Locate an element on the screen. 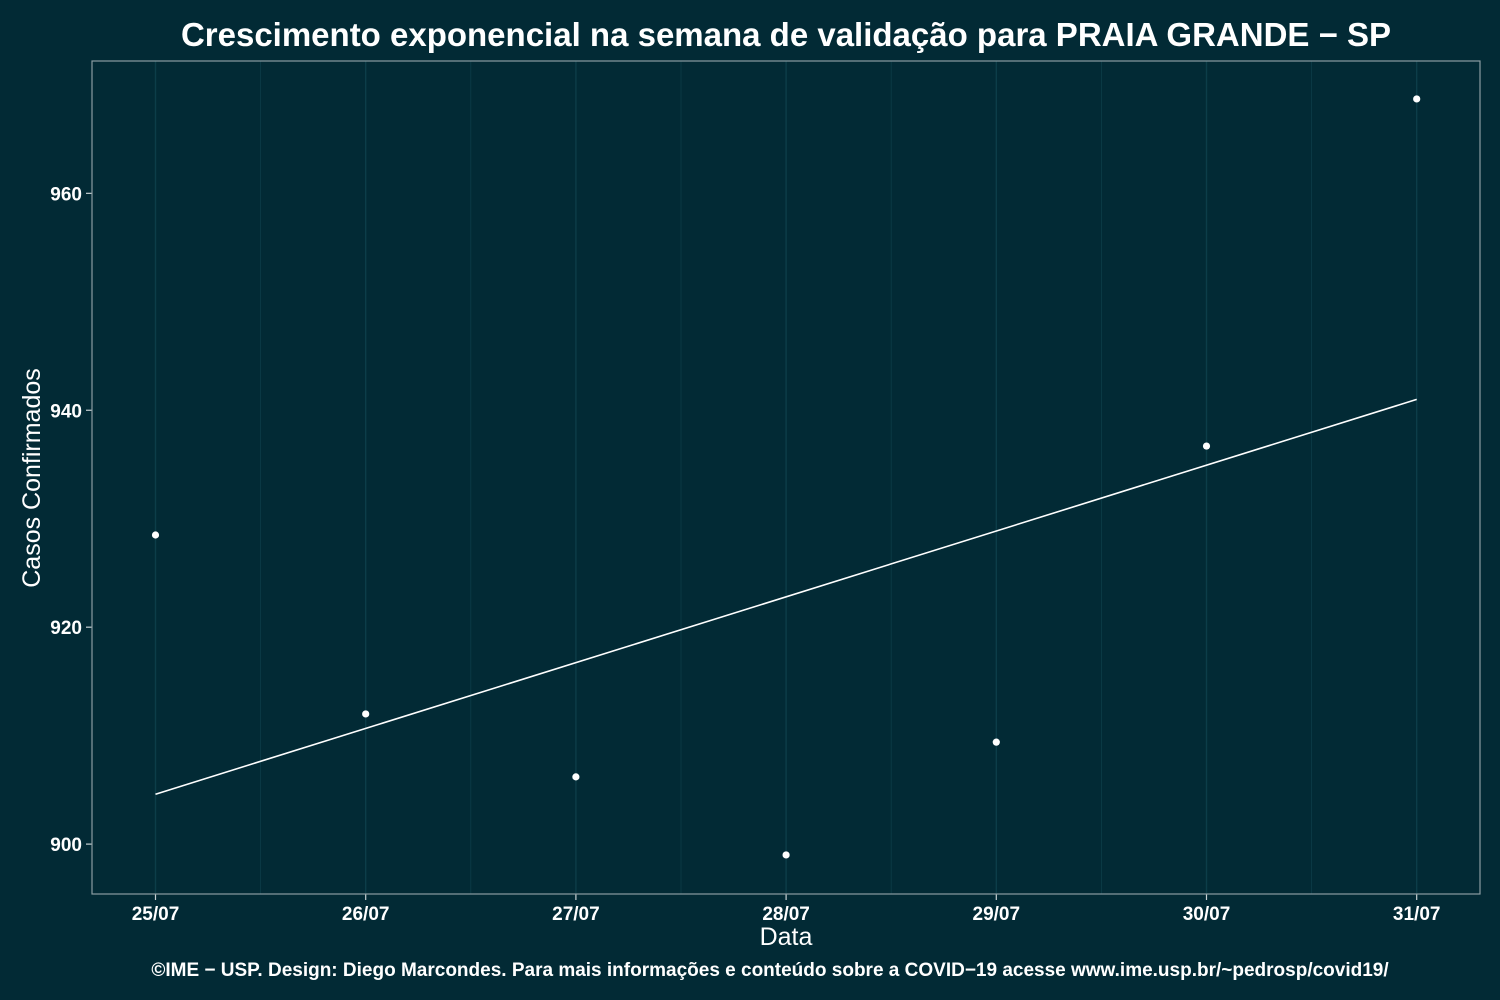 The height and width of the screenshot is (1000, 1500). x-tick-label: 25/07 is located at coordinates (156, 914).